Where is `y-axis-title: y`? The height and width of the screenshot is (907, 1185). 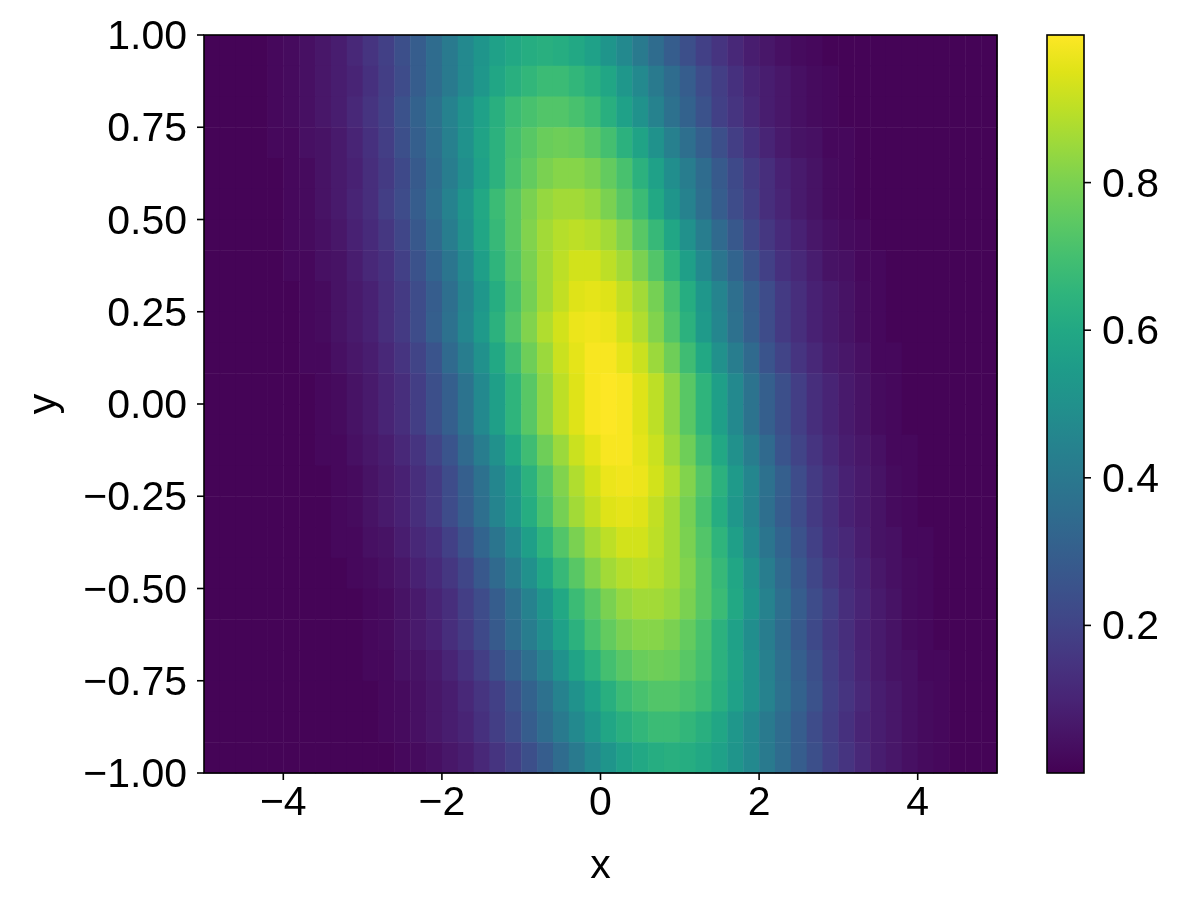 y-axis-title: y is located at coordinates (42, 404).